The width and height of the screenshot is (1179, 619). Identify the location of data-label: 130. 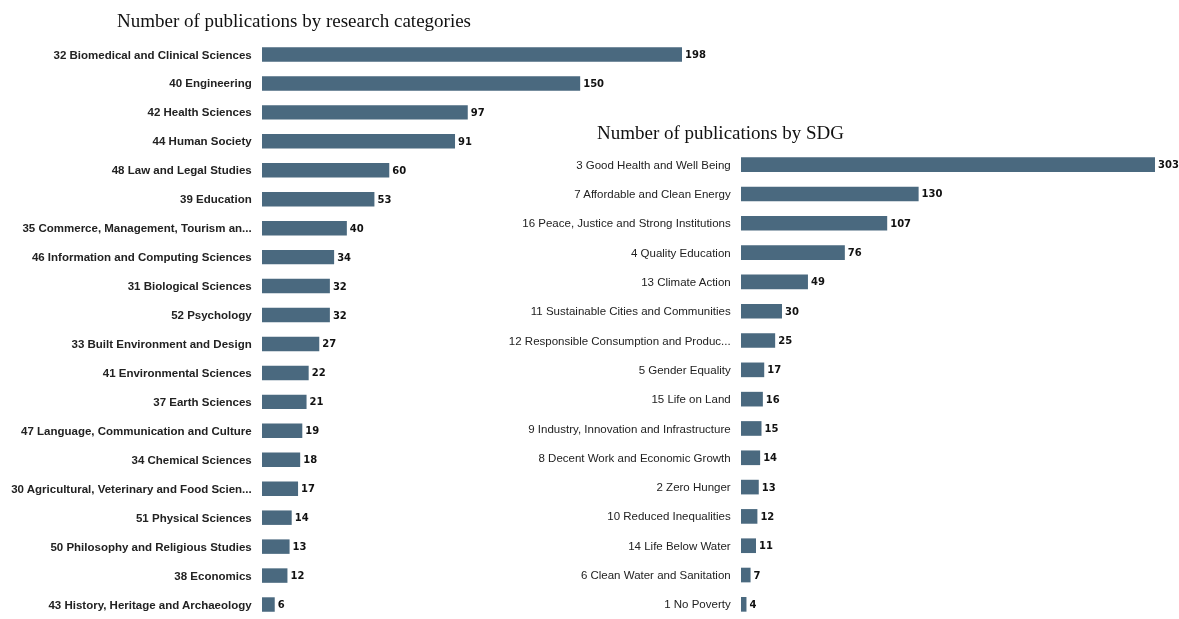
(932, 194).